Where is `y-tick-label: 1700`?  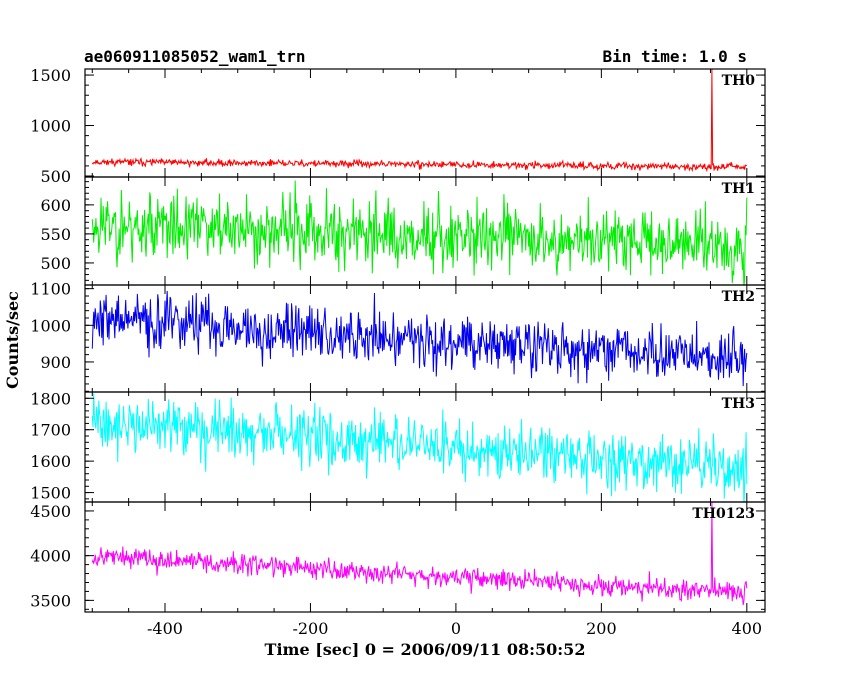 y-tick-label: 1700 is located at coordinates (50, 430).